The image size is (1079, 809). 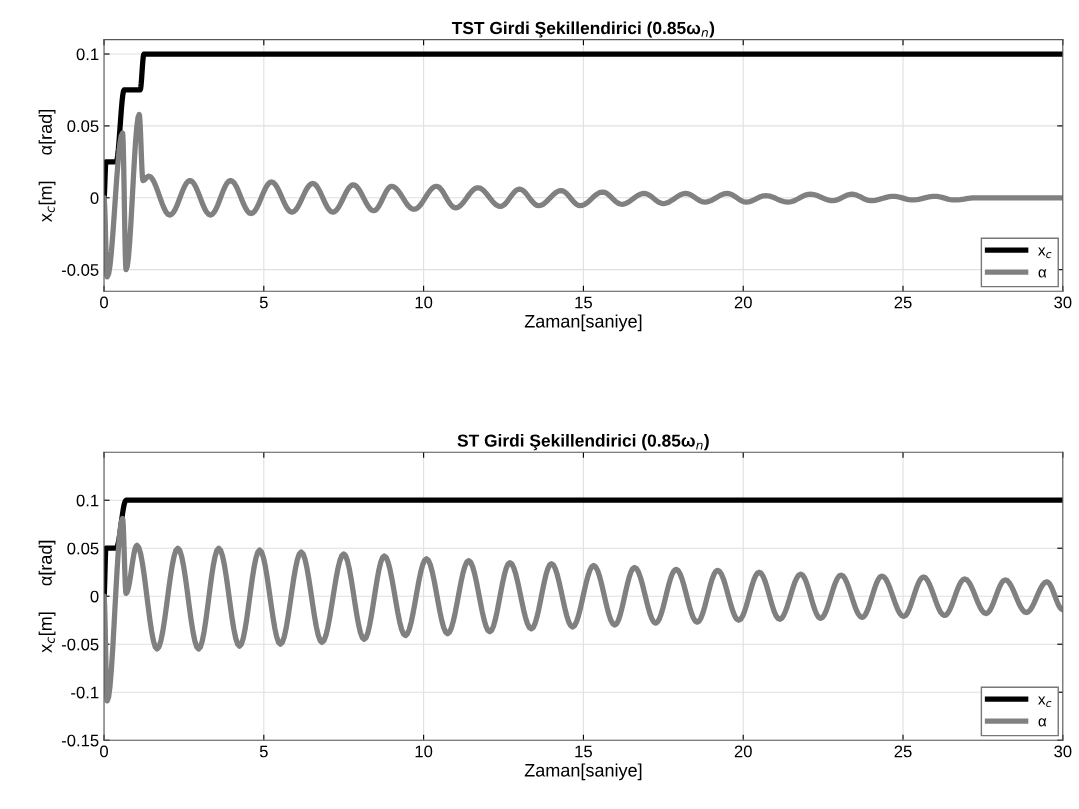 I want to click on chart-title: TST Girdi Şekillendirici (0.85ω$_{n}$), so click(x=583, y=29).